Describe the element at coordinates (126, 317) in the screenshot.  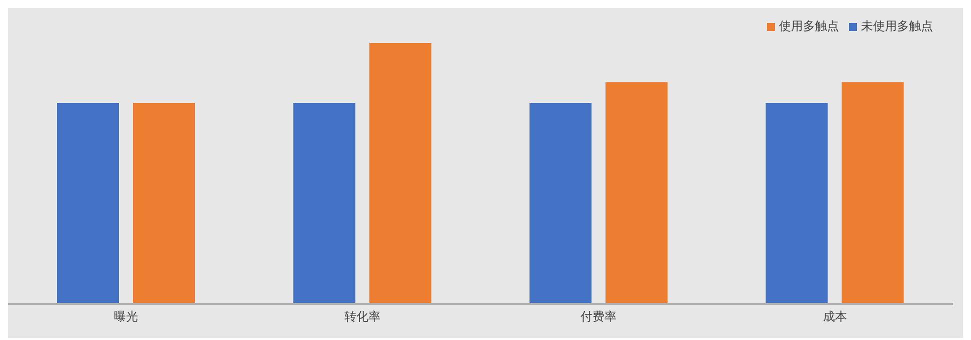
I see `x-tick-label: 曝光` at that location.